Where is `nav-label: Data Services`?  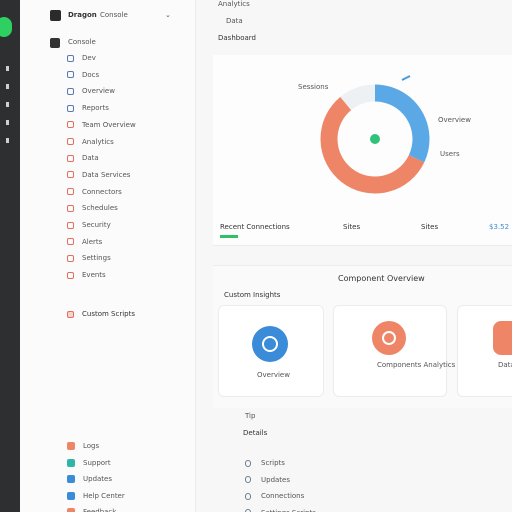 nav-label: Data Services is located at coordinates (106, 174).